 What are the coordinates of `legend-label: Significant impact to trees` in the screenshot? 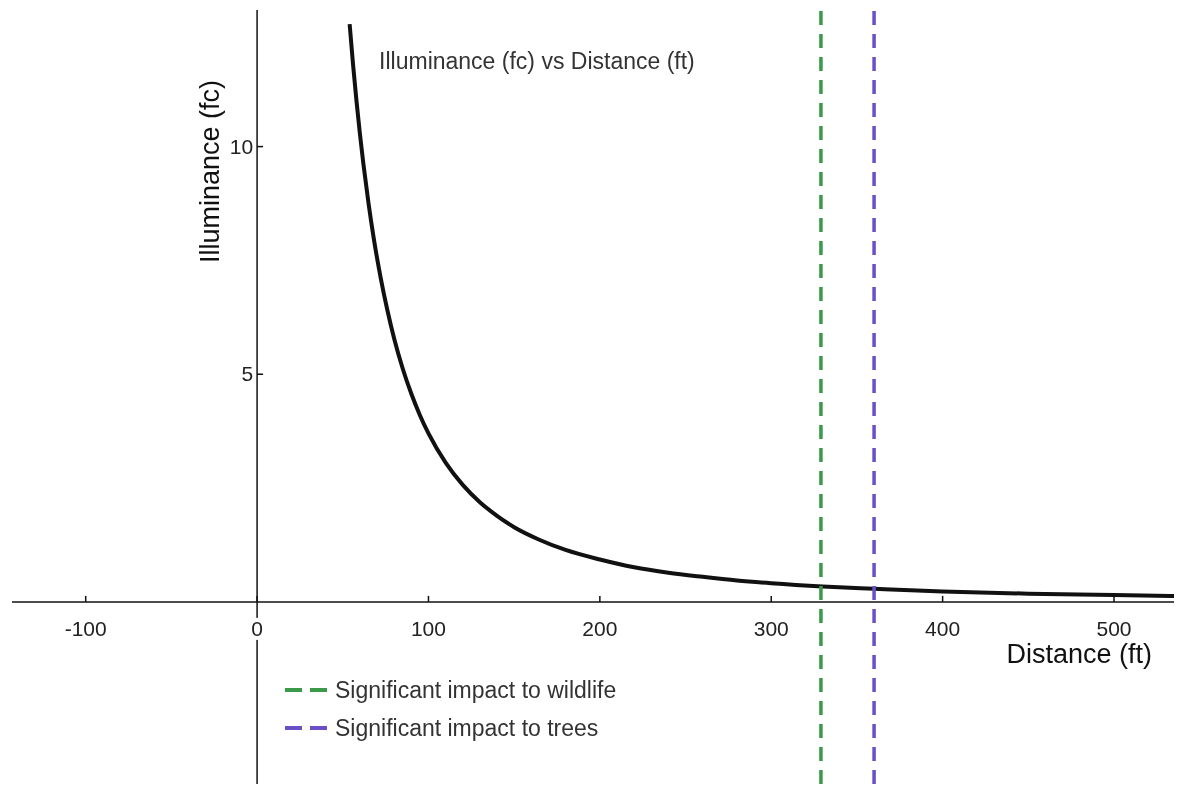 It's located at (467, 727).